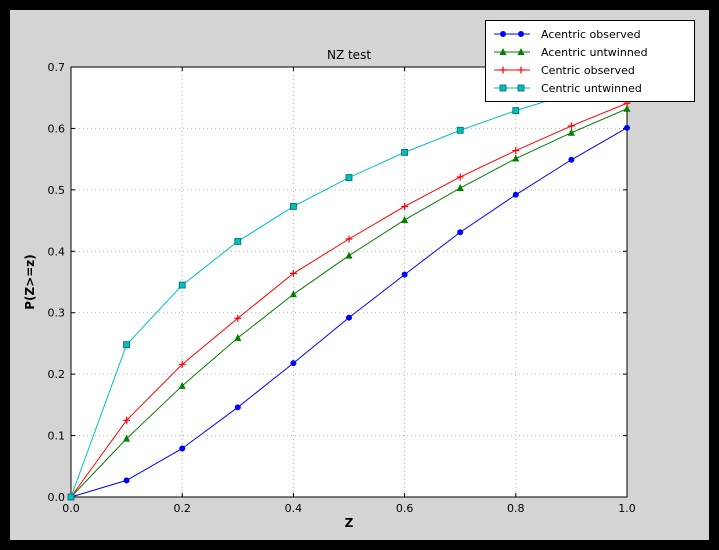 The width and height of the screenshot is (719, 550). Describe the element at coordinates (349, 523) in the screenshot. I see `x-axis-label: Z` at that location.